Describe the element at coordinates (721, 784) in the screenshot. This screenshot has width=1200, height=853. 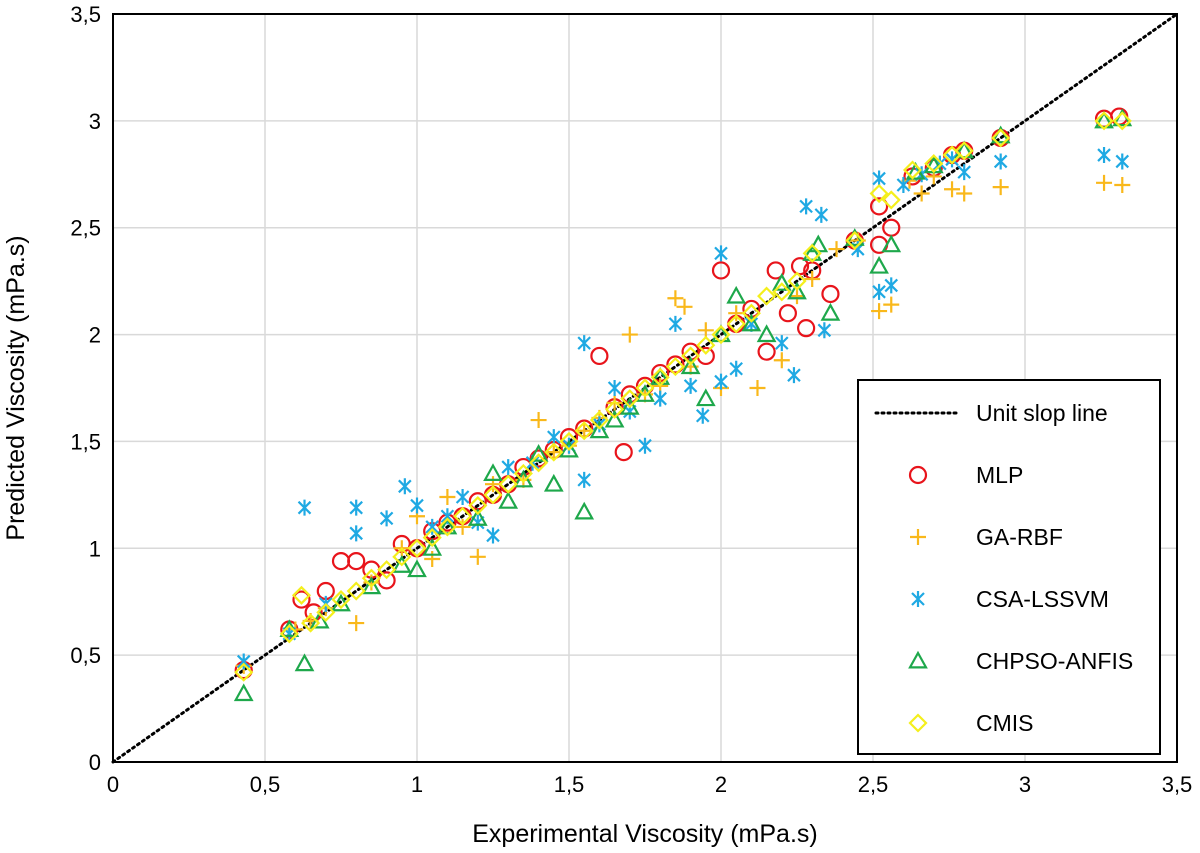
I see `x-tick-label: 2` at that location.